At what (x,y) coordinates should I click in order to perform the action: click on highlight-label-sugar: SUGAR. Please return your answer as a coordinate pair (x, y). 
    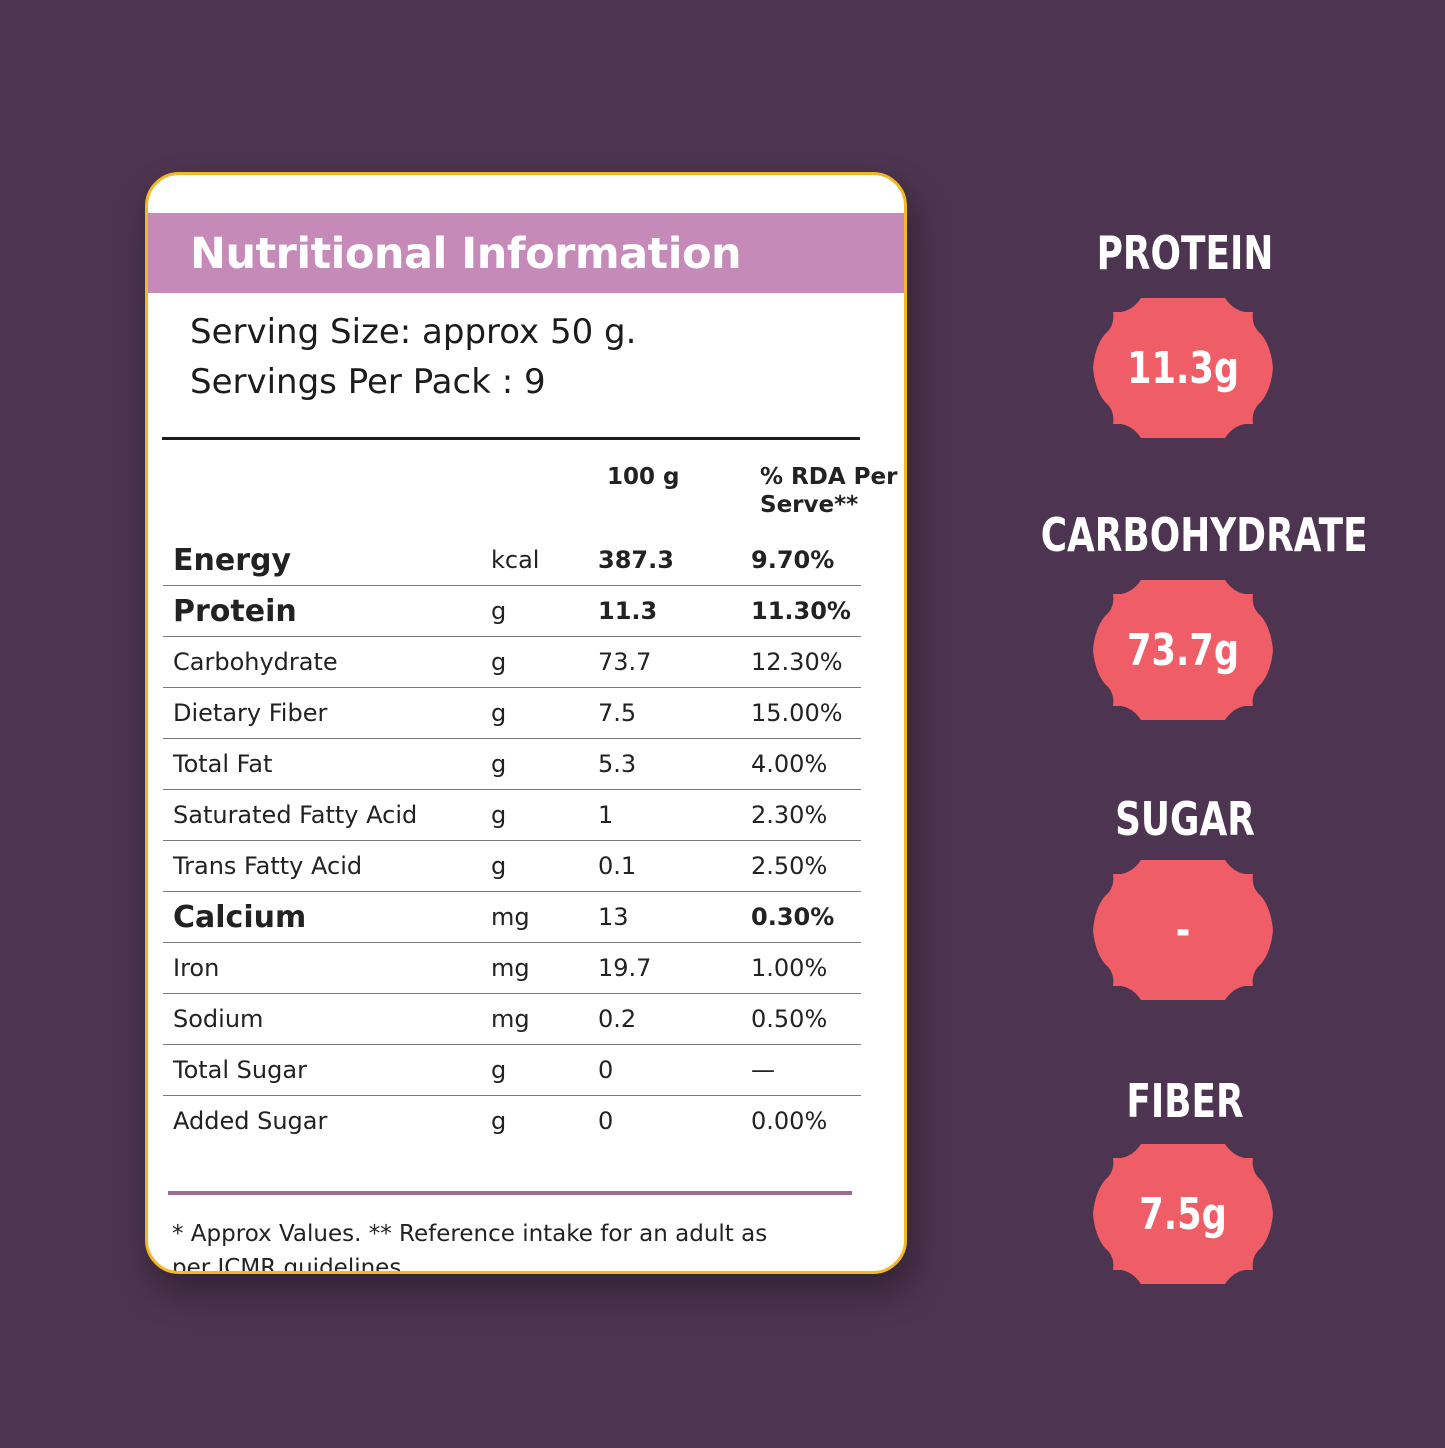
    Looking at the image, I should click on (1185, 819).